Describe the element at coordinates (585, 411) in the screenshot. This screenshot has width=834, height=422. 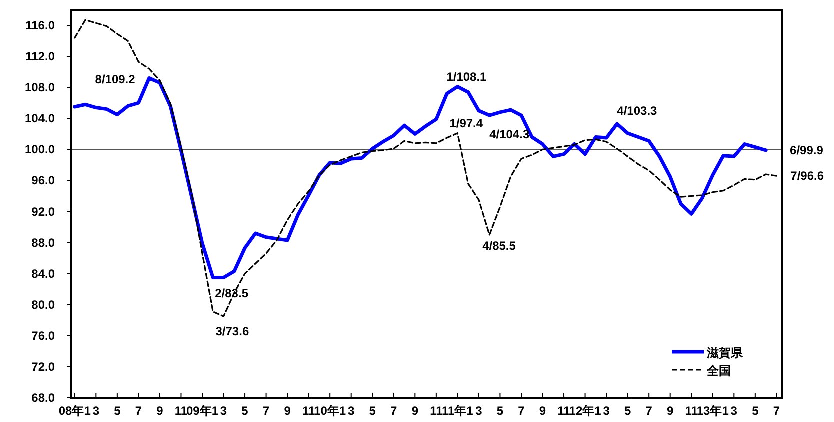
I see `x-tick-label: 12年1` at that location.